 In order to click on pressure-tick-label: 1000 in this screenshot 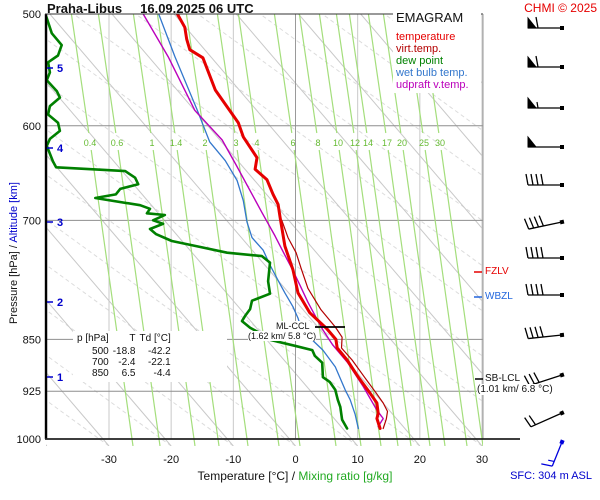, I will do `click(29, 440)`.